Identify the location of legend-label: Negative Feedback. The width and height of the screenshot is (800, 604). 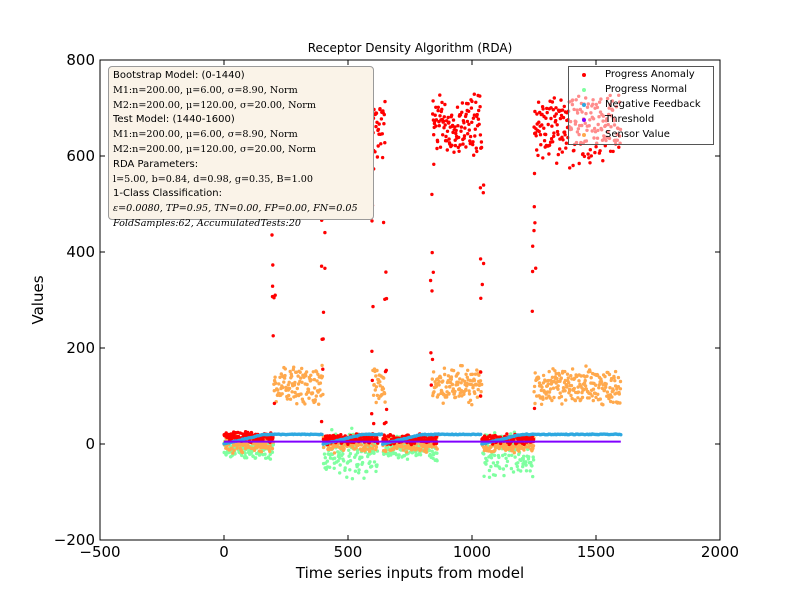
(653, 104).